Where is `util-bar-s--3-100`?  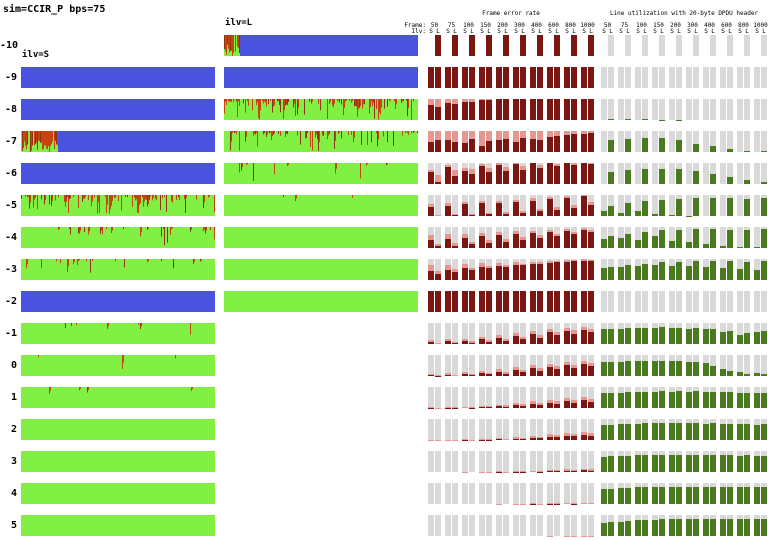
util-bar-s--3-100 is located at coordinates (638, 269).